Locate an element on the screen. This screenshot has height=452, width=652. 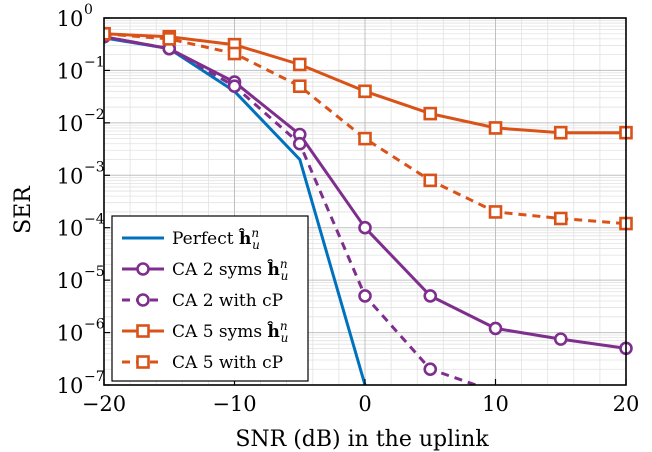
legend-entry: CA 2 with cP is located at coordinates (202, 301).